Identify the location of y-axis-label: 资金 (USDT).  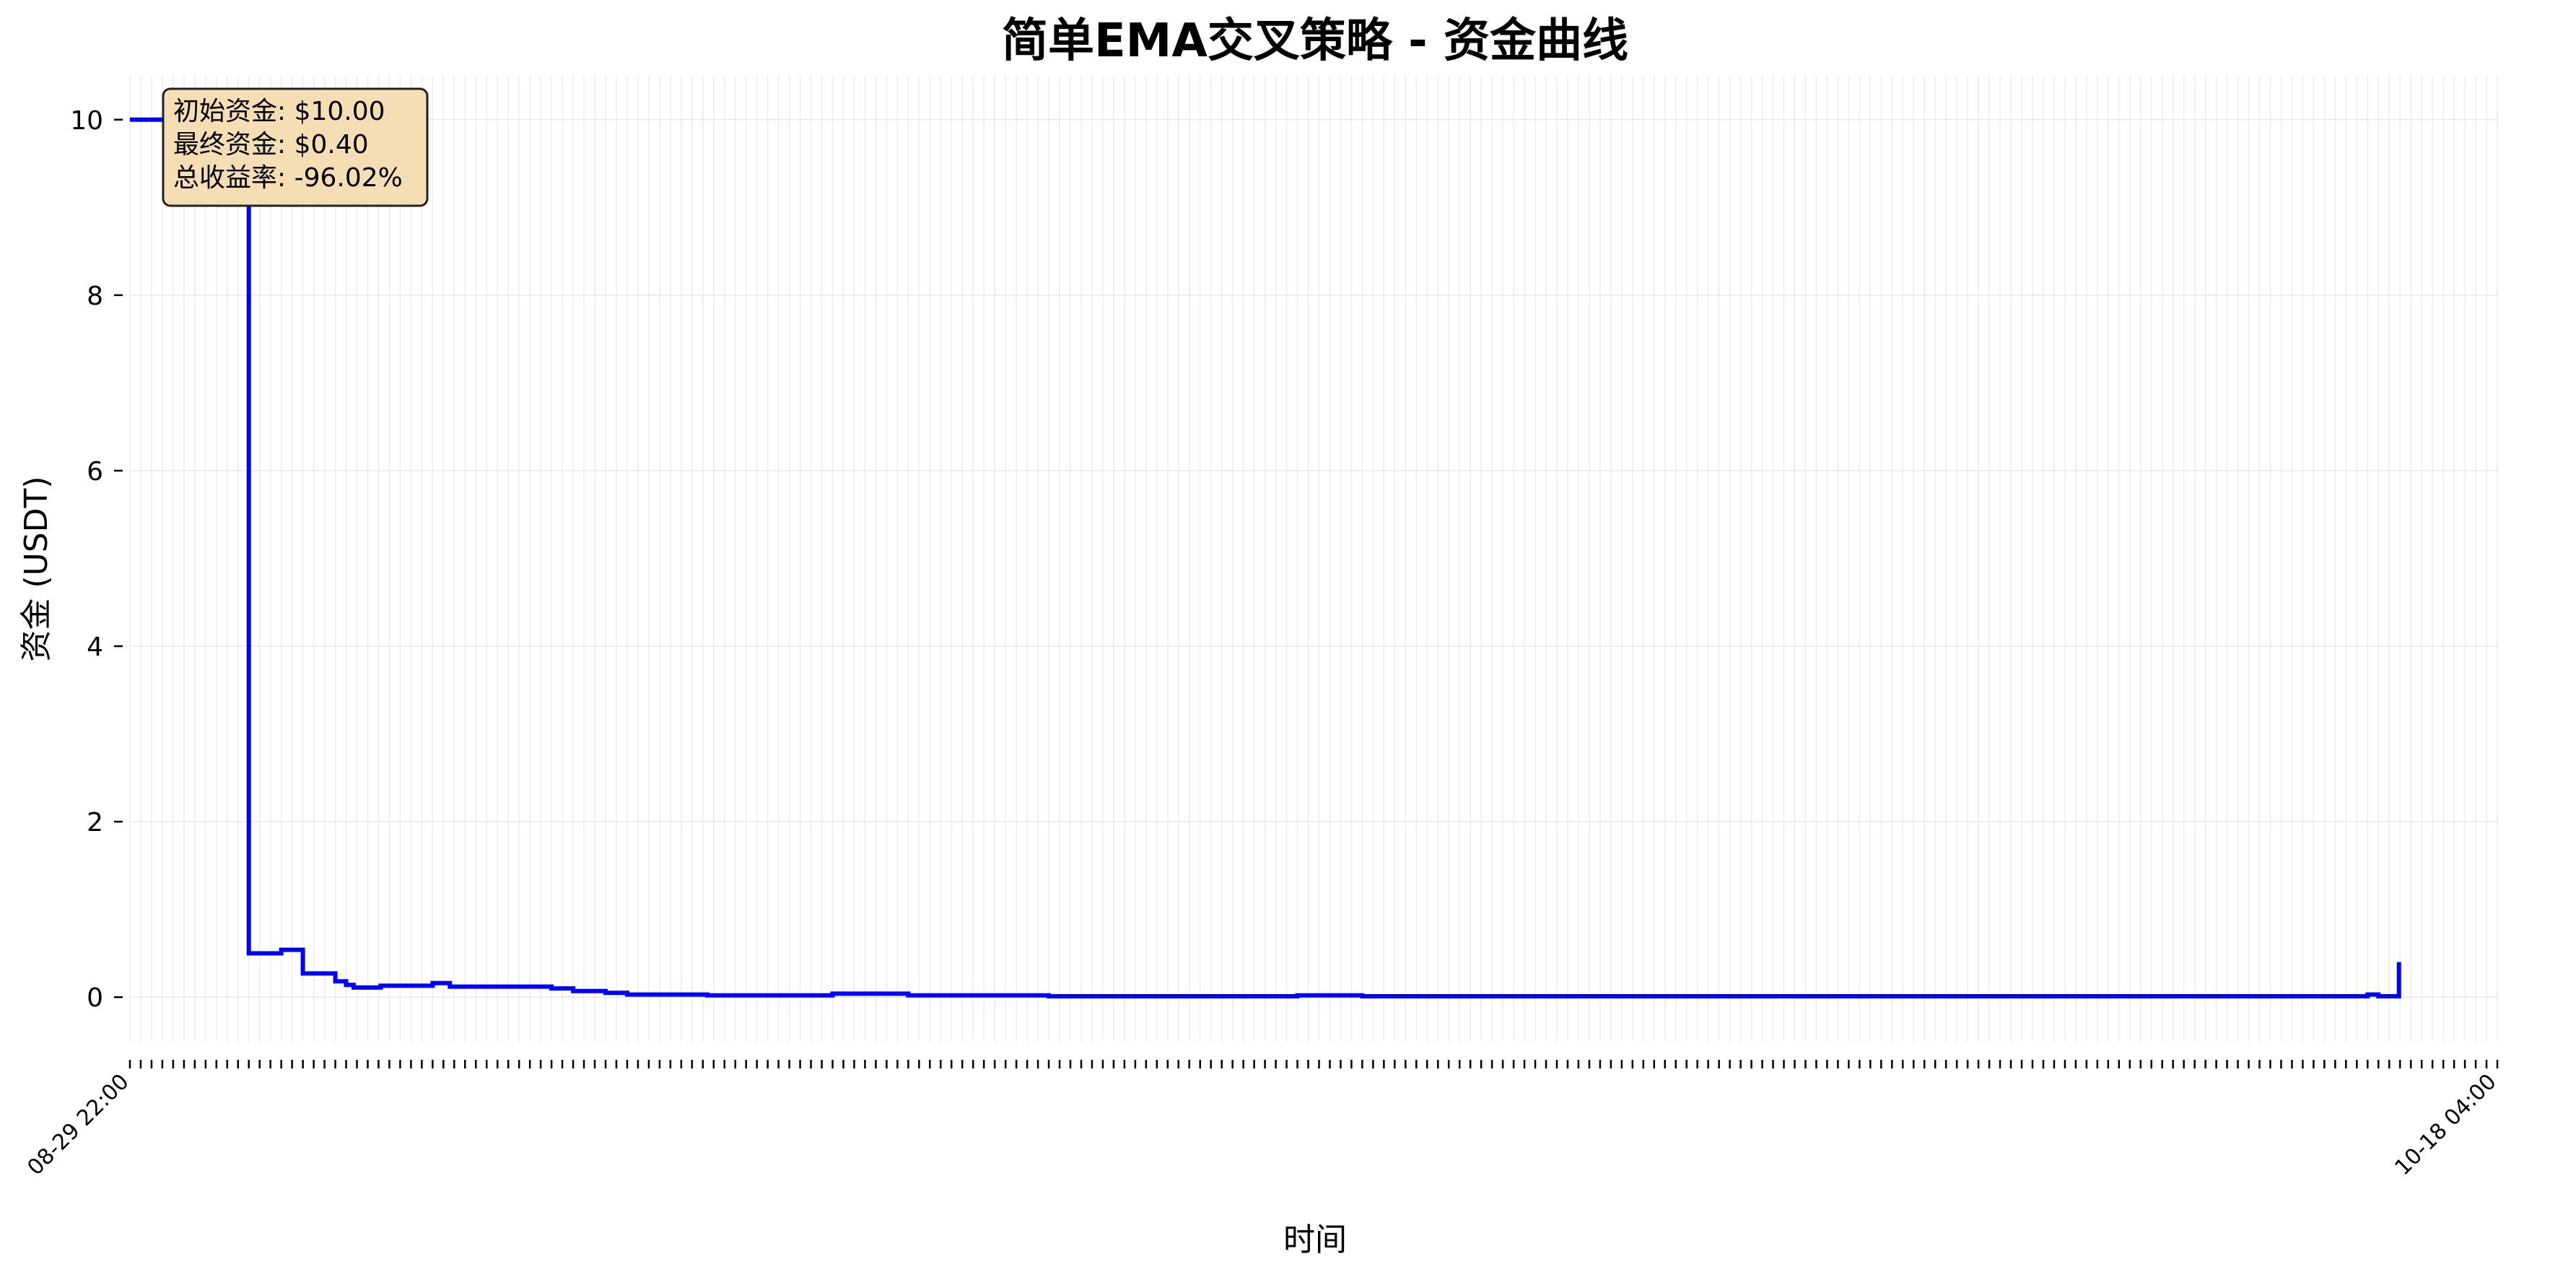
(36, 568).